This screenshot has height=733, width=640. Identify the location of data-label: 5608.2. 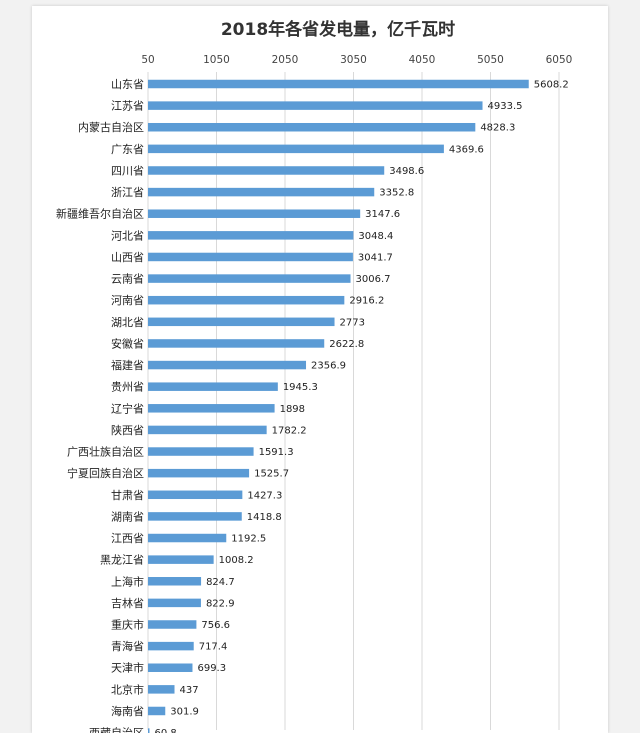
(551, 85).